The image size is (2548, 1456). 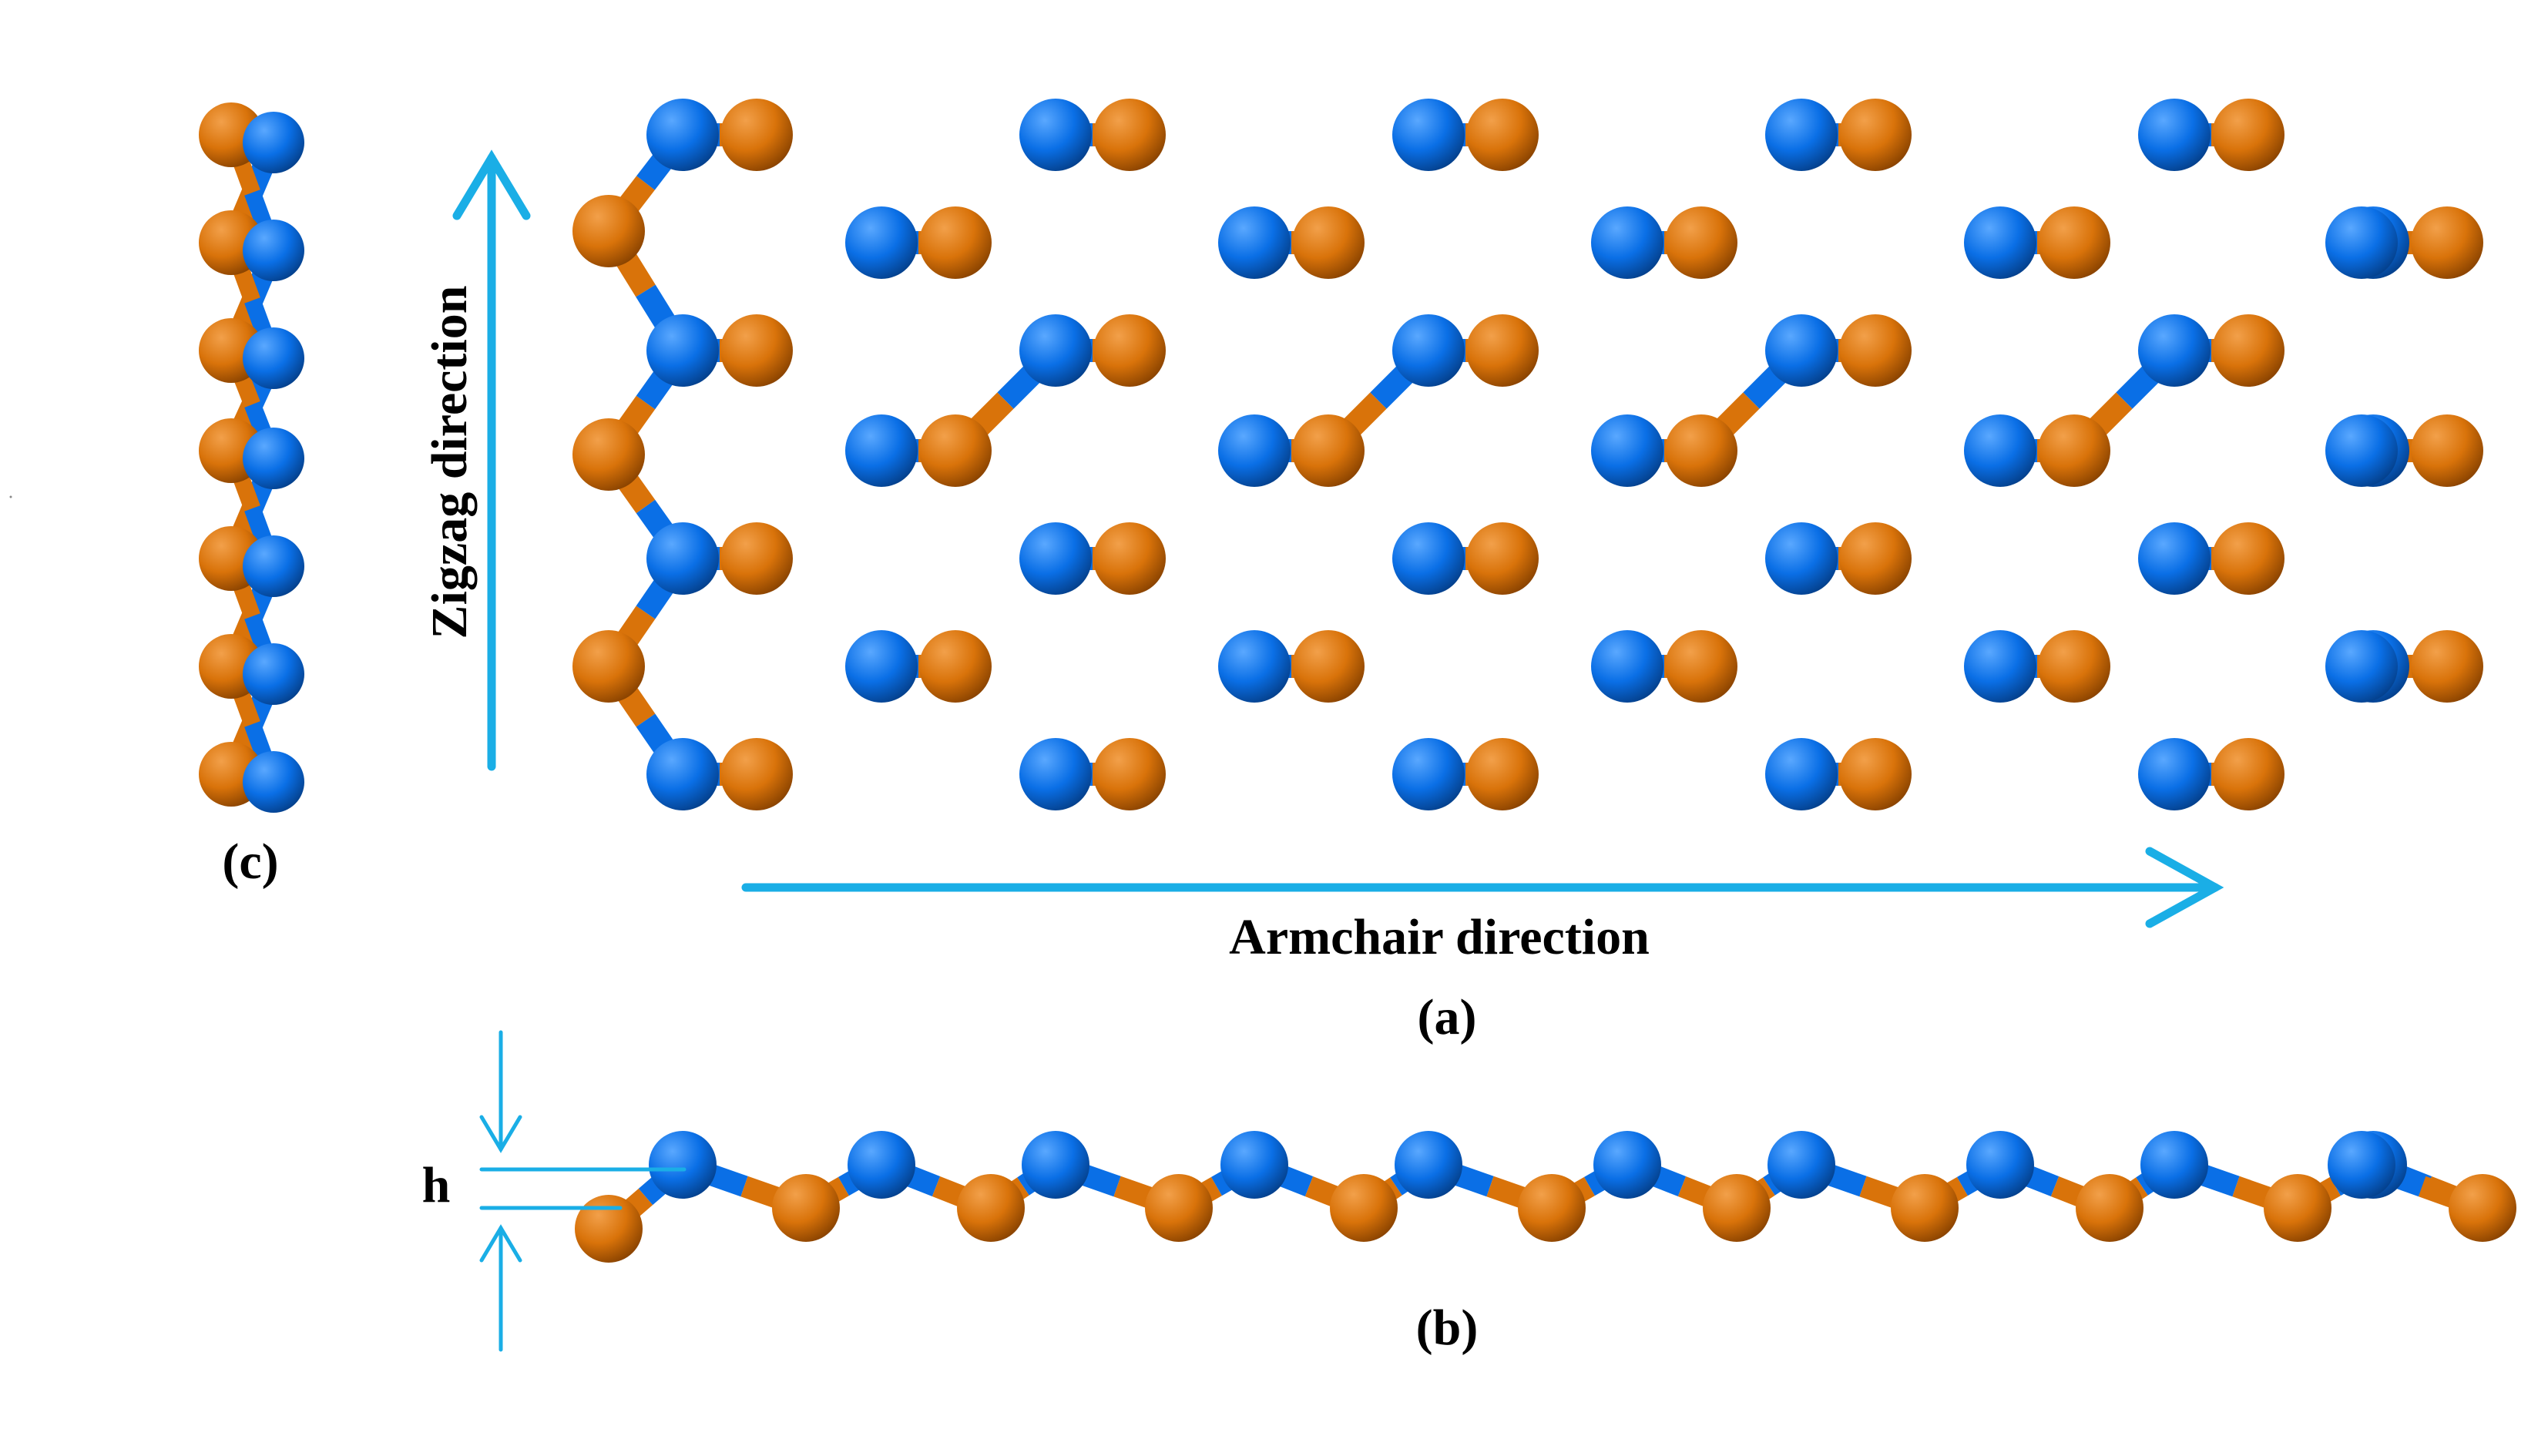 I want to click on height-label: h, so click(x=436, y=1185).